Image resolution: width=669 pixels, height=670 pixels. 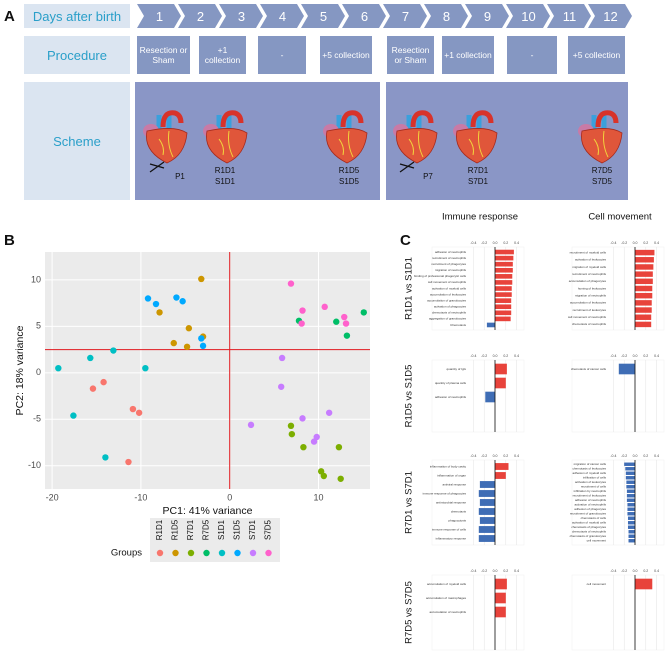 I want to click on bar-label: chemotaxis of phagocytes, so click(x=588, y=527).